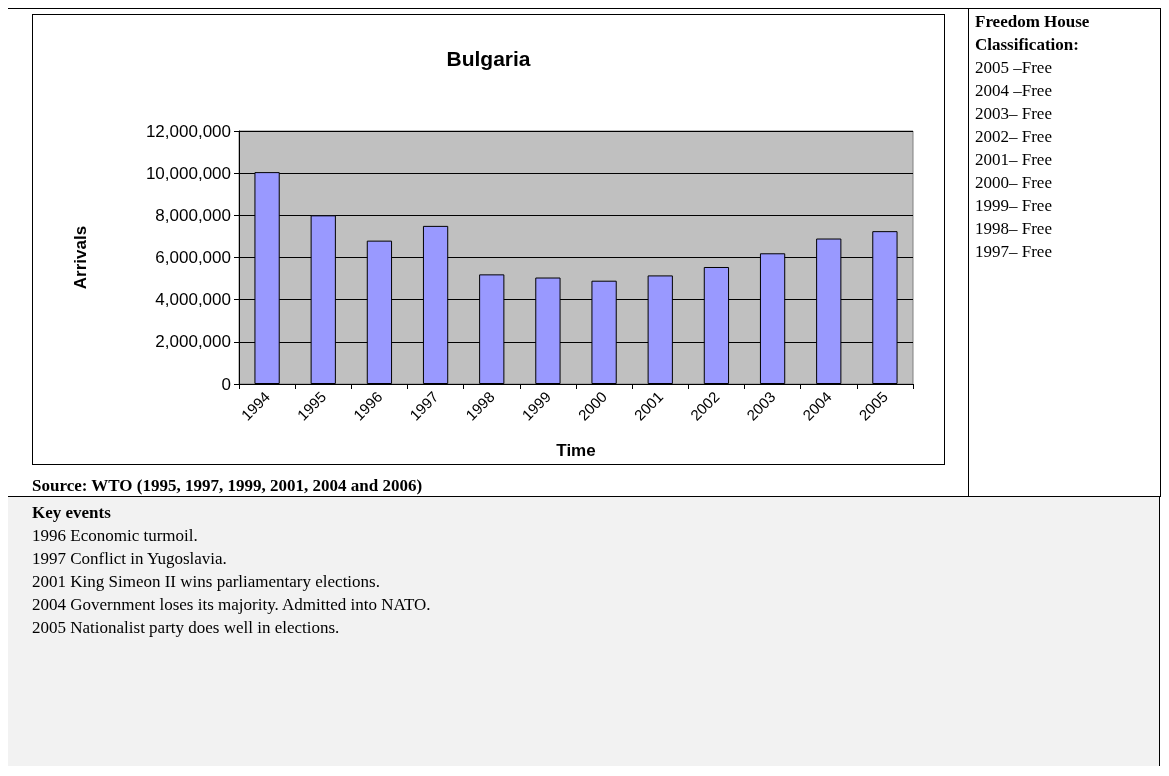 This screenshot has width=1169, height=776. I want to click on text: 1999– Free, so click(1014, 206).